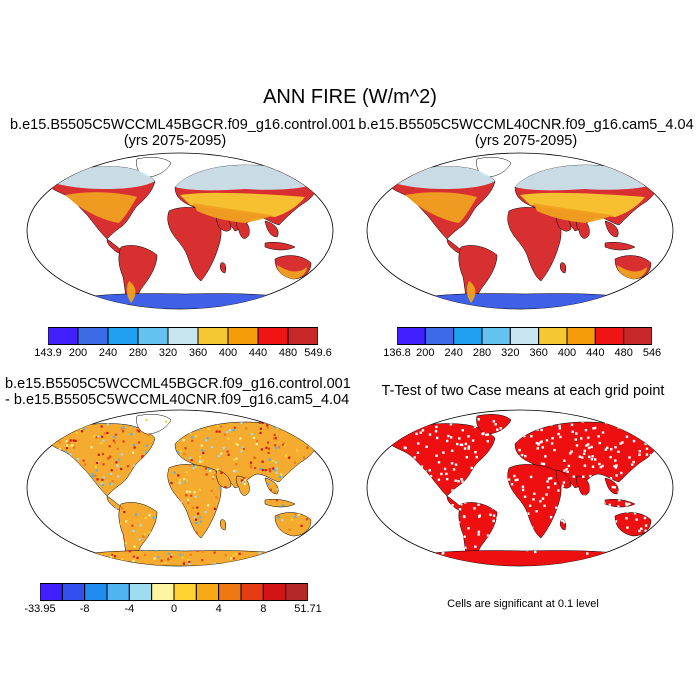  I want to click on colorbar-panel-3-swatches, so click(174, 592).